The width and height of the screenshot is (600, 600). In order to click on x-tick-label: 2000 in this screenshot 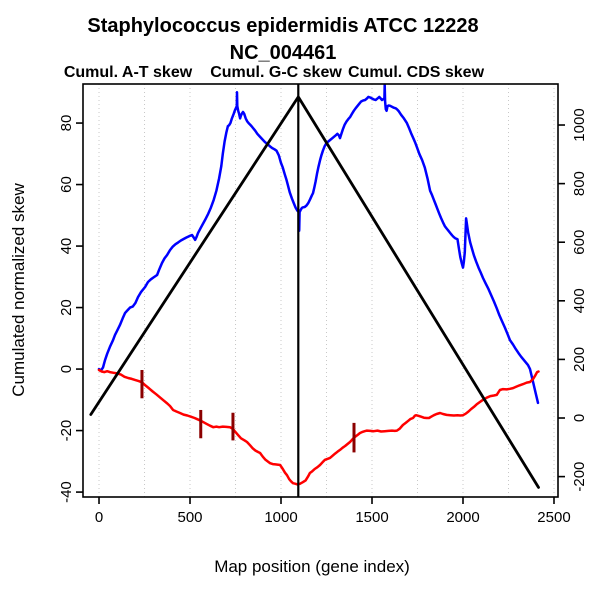, I will do `click(462, 517)`.